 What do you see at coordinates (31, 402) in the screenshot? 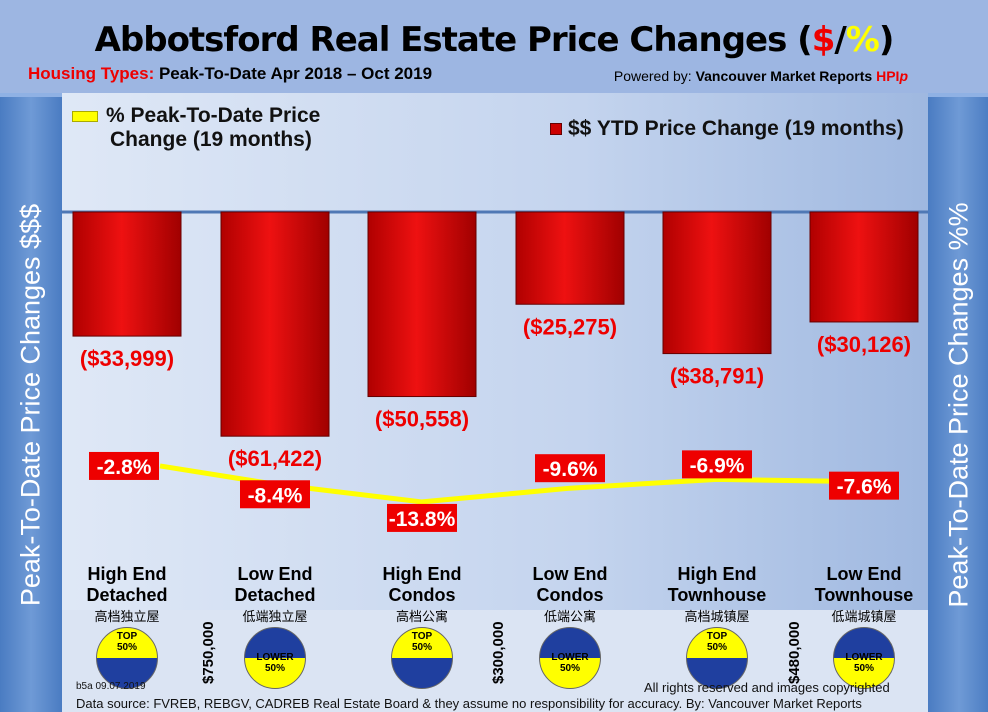
I see `left-axis-panel: Peak-To-Date Price Changes $$$` at bounding box center [31, 402].